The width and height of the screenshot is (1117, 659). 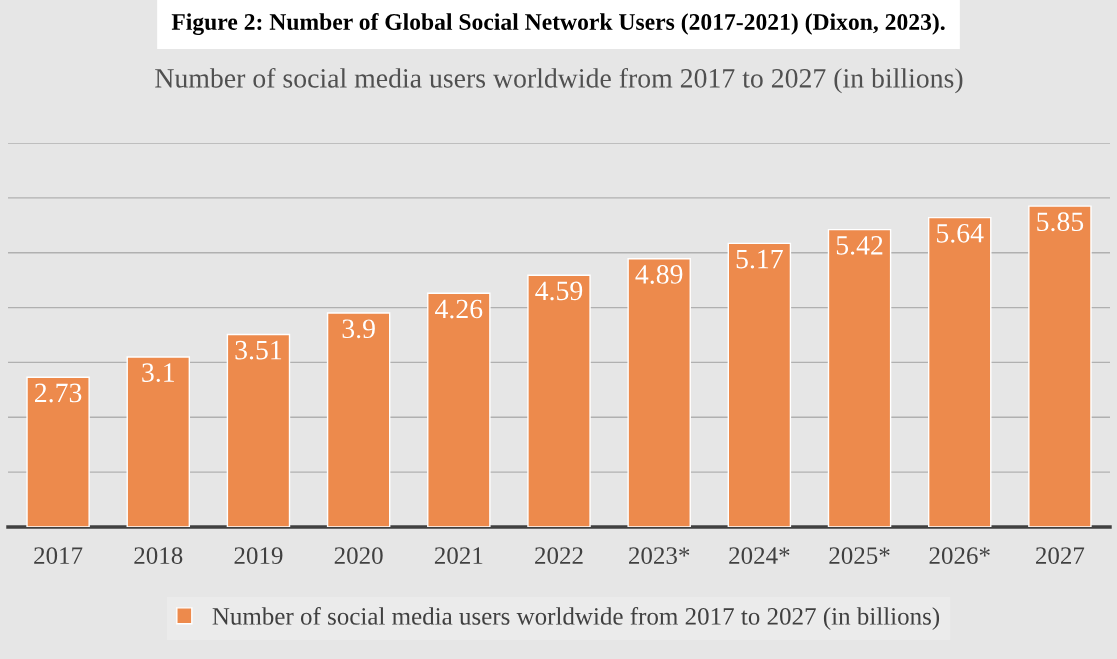 I want to click on data-label: 5.64, so click(x=960, y=233).